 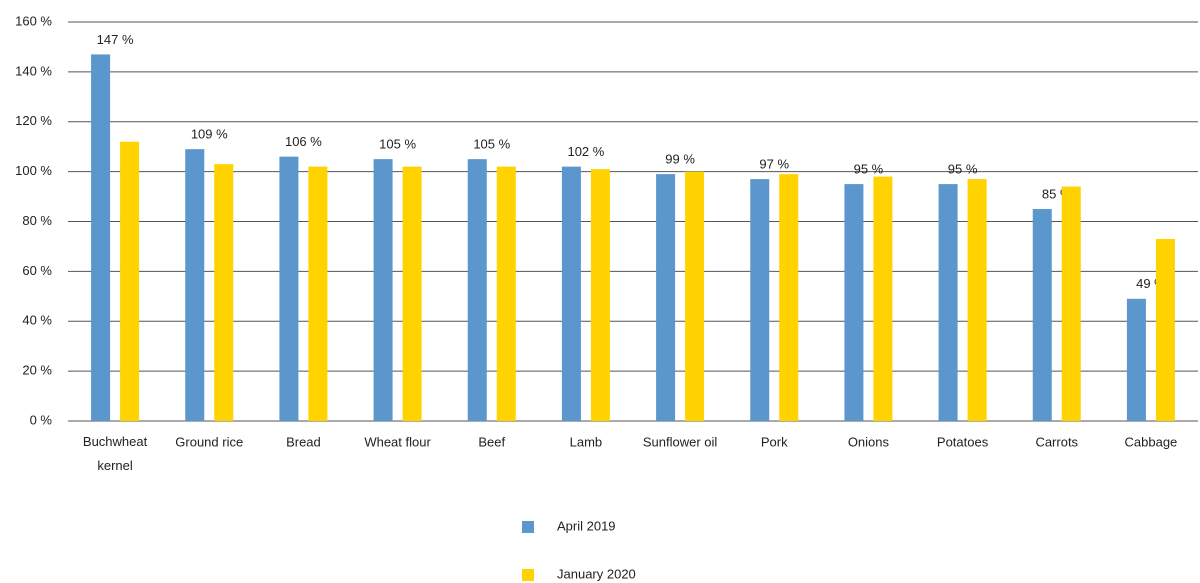 What do you see at coordinates (586, 441) in the screenshot?
I see `x-tick-label: Lamb` at bounding box center [586, 441].